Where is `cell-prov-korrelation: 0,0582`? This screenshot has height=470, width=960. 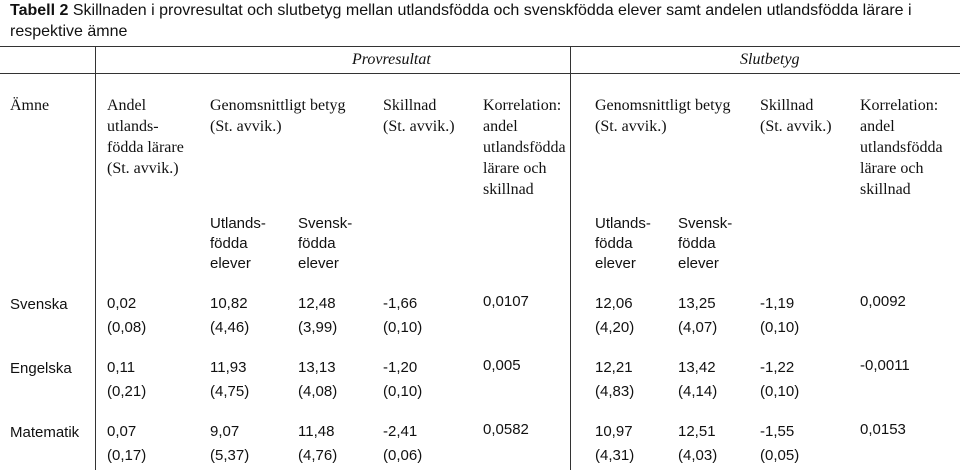 cell-prov-korrelation: 0,0582 is located at coordinates (506, 429).